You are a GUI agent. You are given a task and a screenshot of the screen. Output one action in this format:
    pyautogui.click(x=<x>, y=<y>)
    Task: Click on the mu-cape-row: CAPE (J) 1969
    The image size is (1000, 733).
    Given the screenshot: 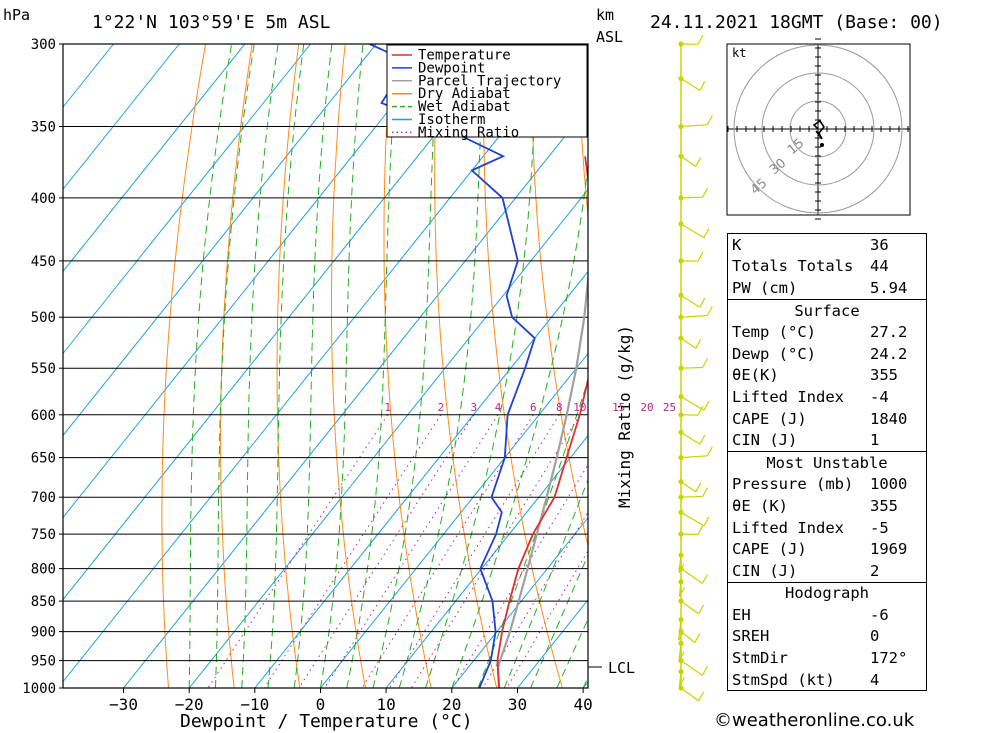 What is the action you would take?
    pyautogui.click(x=827, y=549)
    